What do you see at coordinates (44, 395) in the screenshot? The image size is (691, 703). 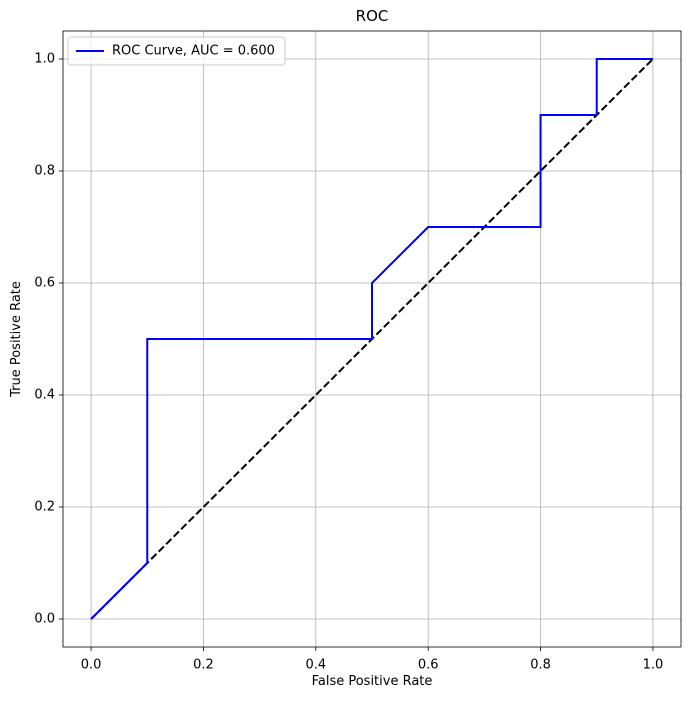 I see `y-tick-label: 0.4` at bounding box center [44, 395].